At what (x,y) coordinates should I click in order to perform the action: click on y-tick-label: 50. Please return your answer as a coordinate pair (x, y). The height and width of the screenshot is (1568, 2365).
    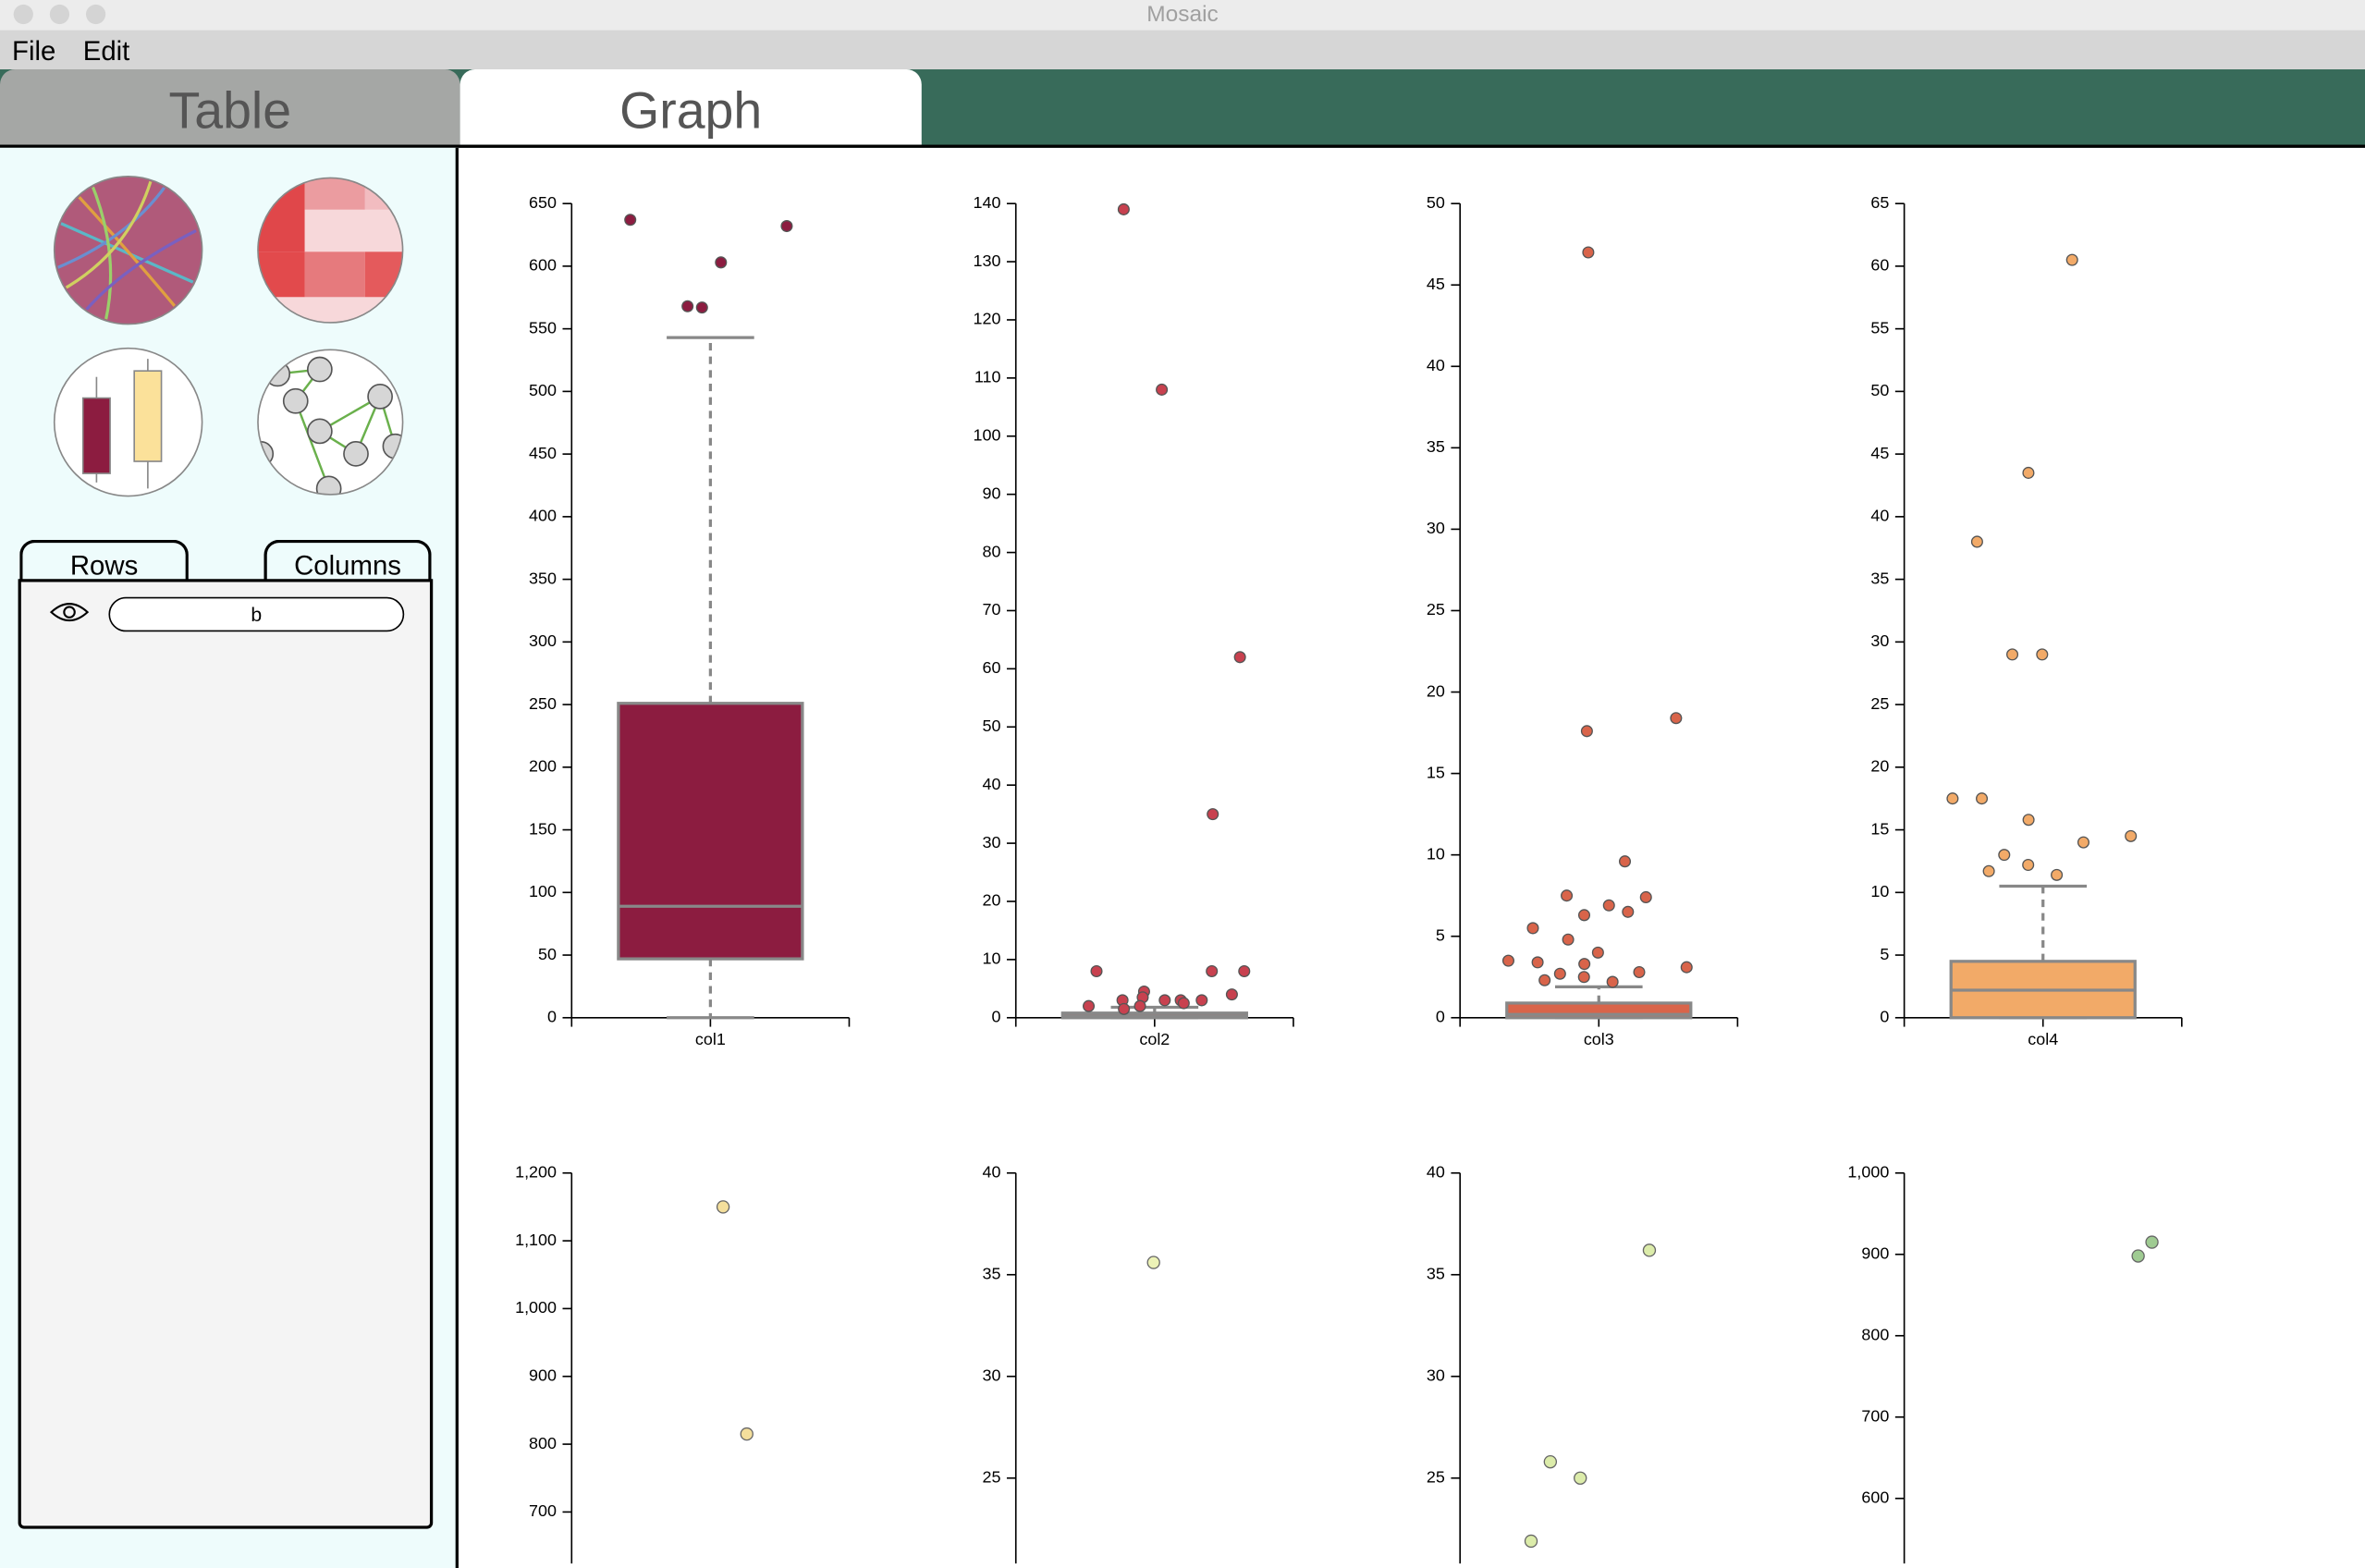
    Looking at the image, I should click on (547, 954).